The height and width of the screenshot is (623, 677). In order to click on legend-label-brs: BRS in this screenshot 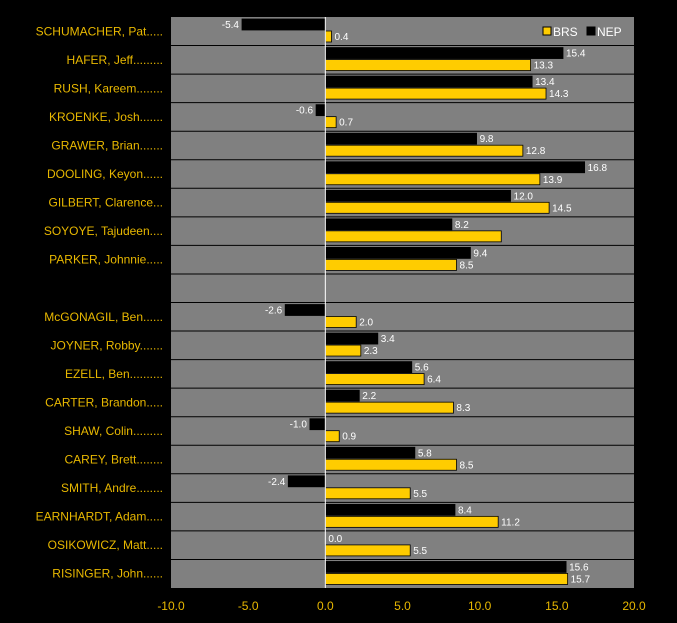, I will do `click(565, 32)`.